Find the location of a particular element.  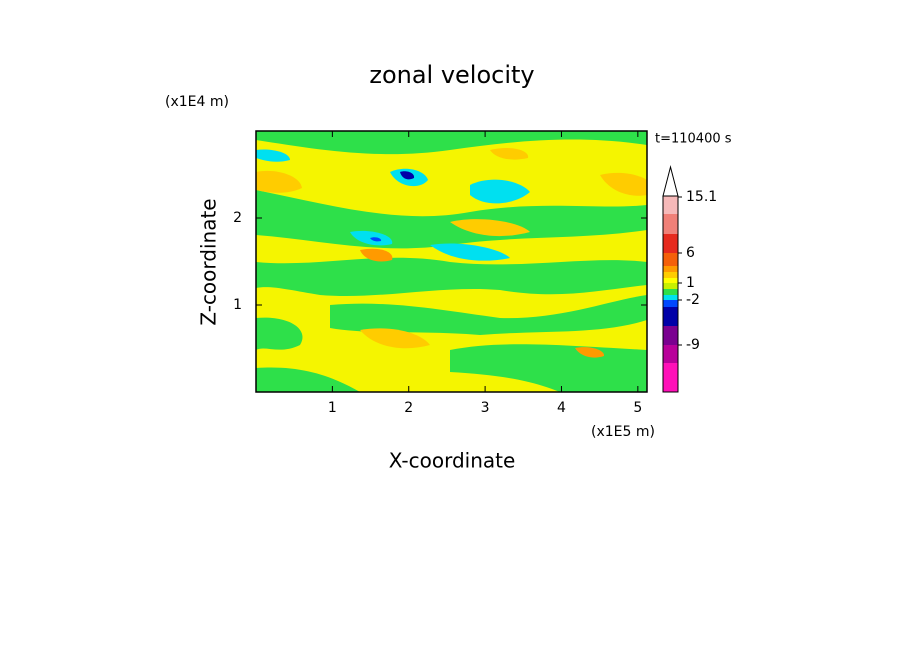

chart-title: zonal velocity is located at coordinates (451, 75).